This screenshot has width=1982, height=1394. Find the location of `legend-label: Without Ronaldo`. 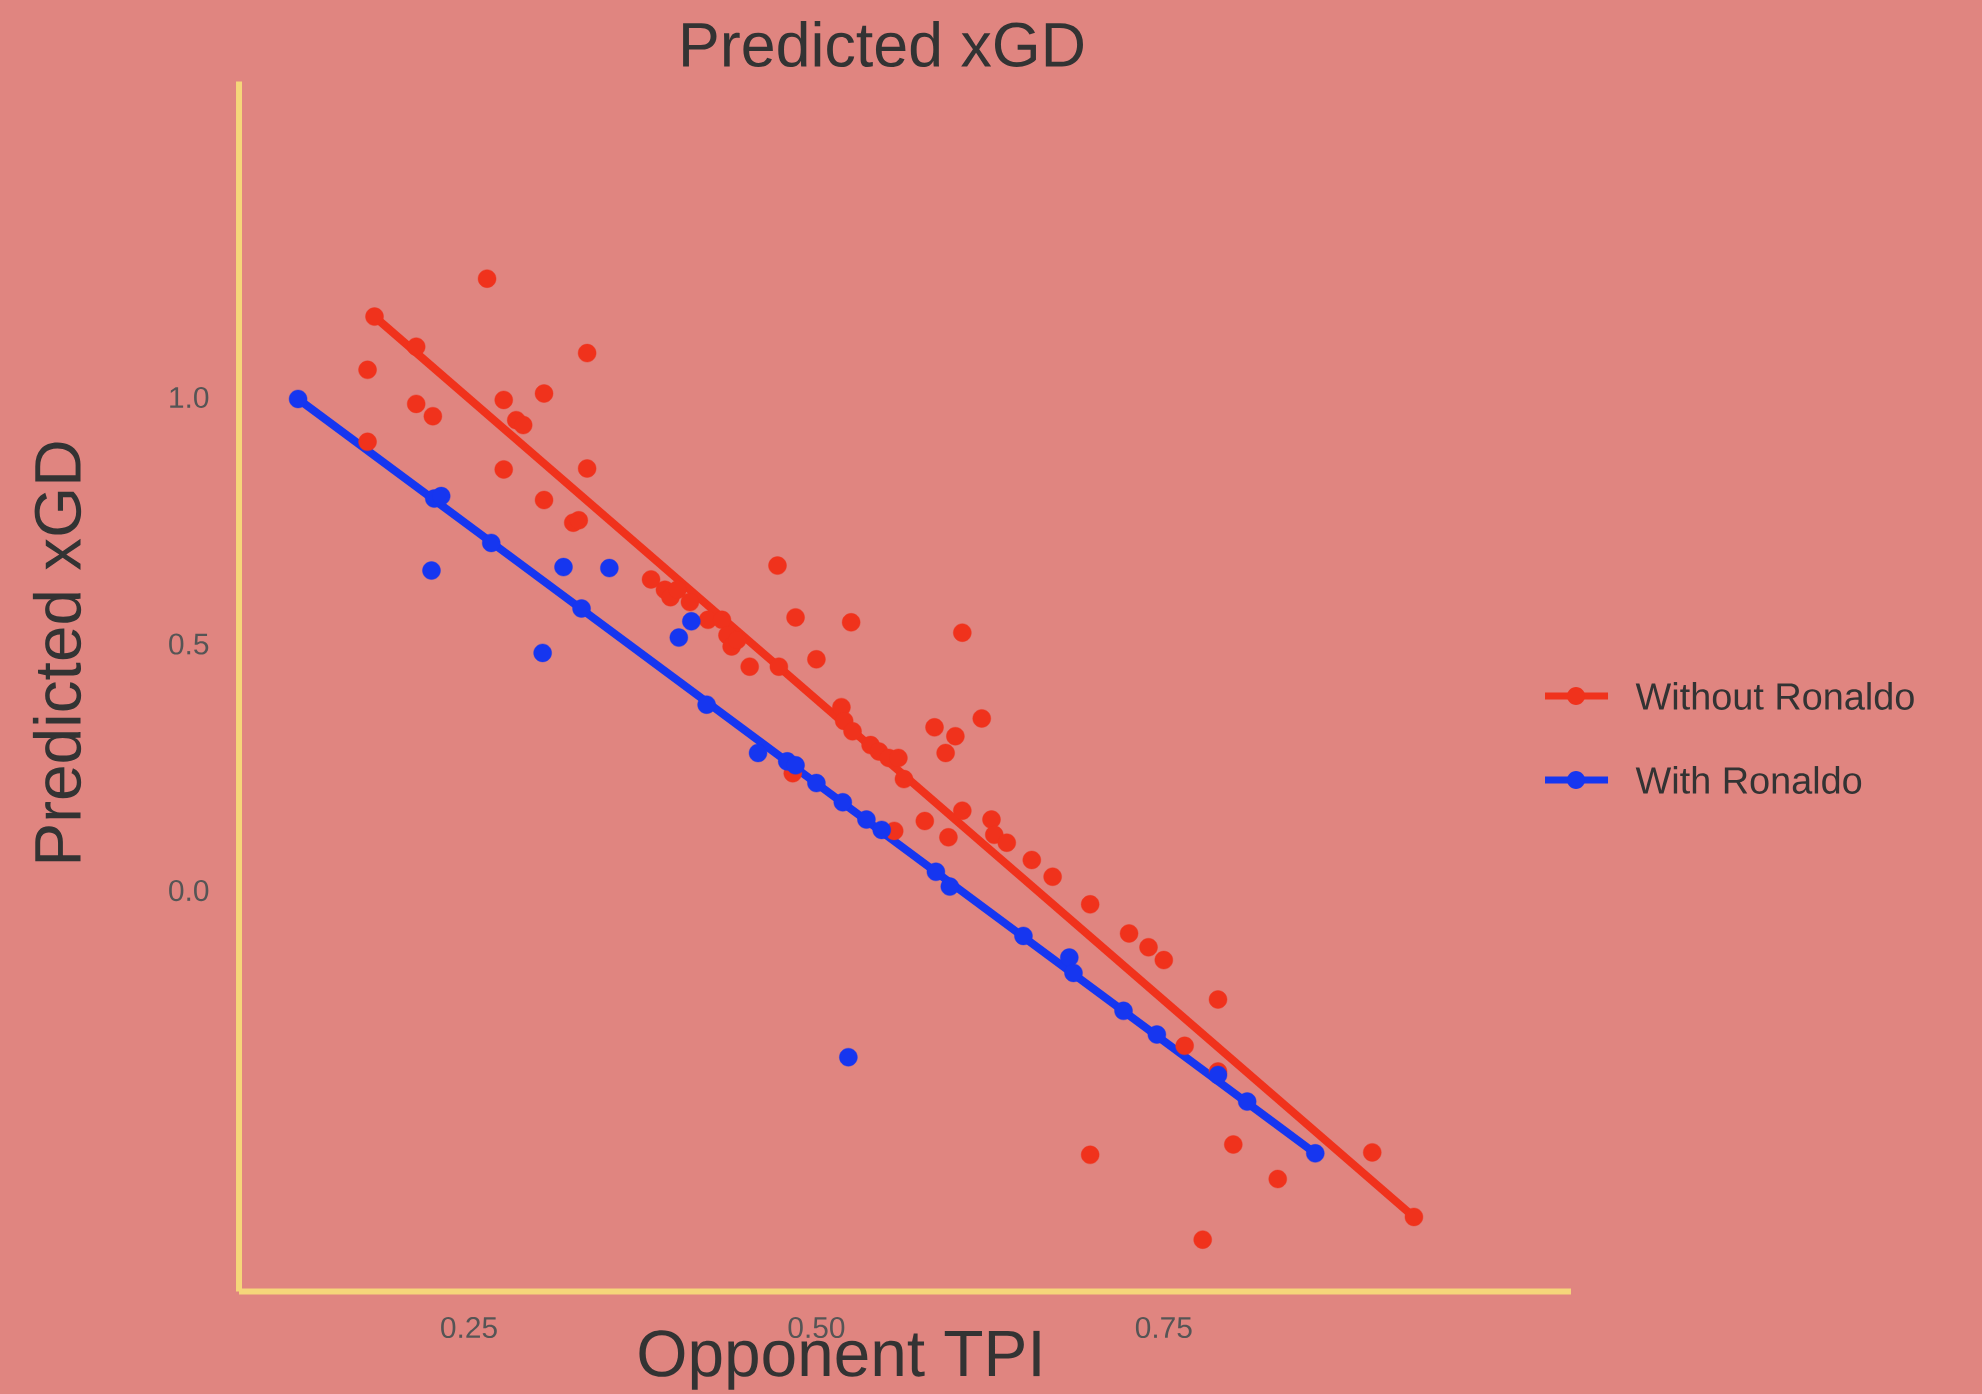

legend-label: Without Ronaldo is located at coordinates (1774, 696).